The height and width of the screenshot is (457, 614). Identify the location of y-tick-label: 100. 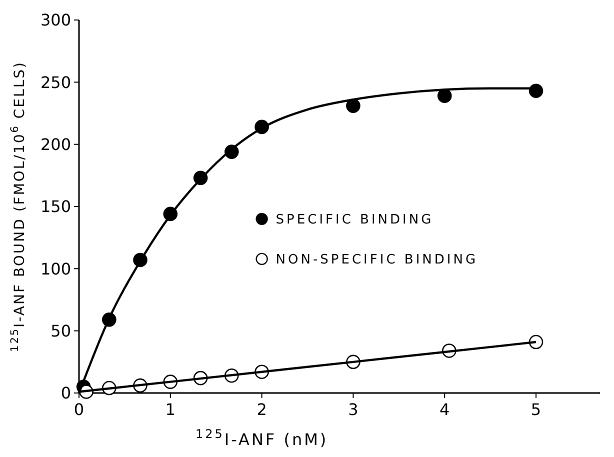
(55, 268).